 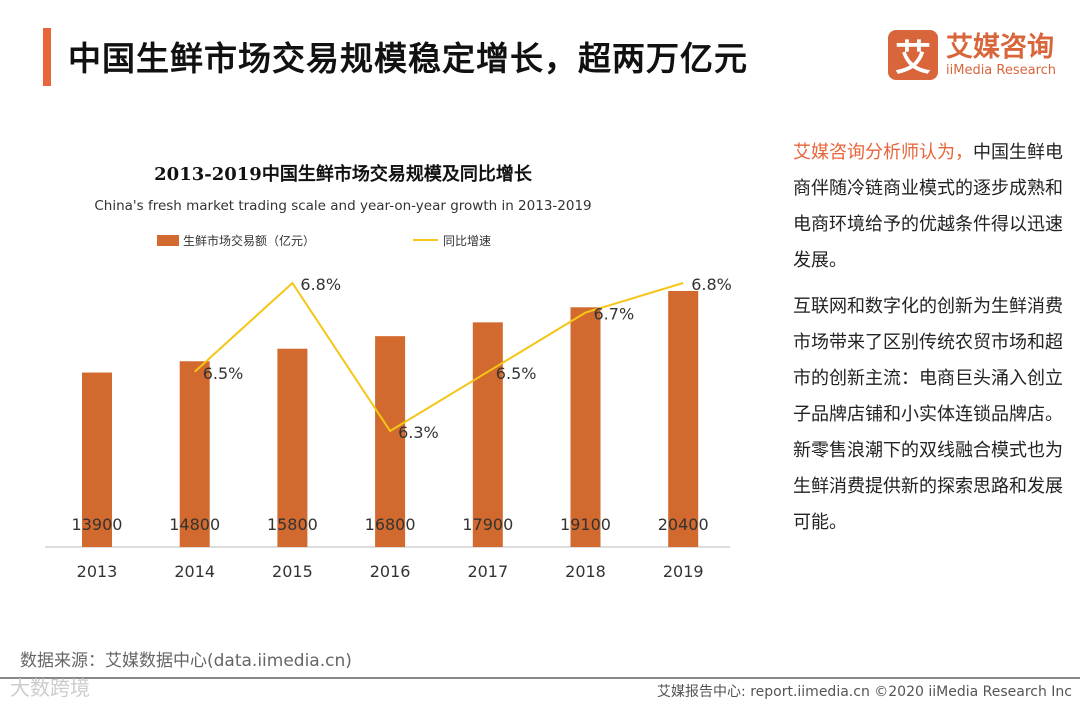 What do you see at coordinates (292, 524) in the screenshot?
I see `bar-value-label: 15800` at bounding box center [292, 524].